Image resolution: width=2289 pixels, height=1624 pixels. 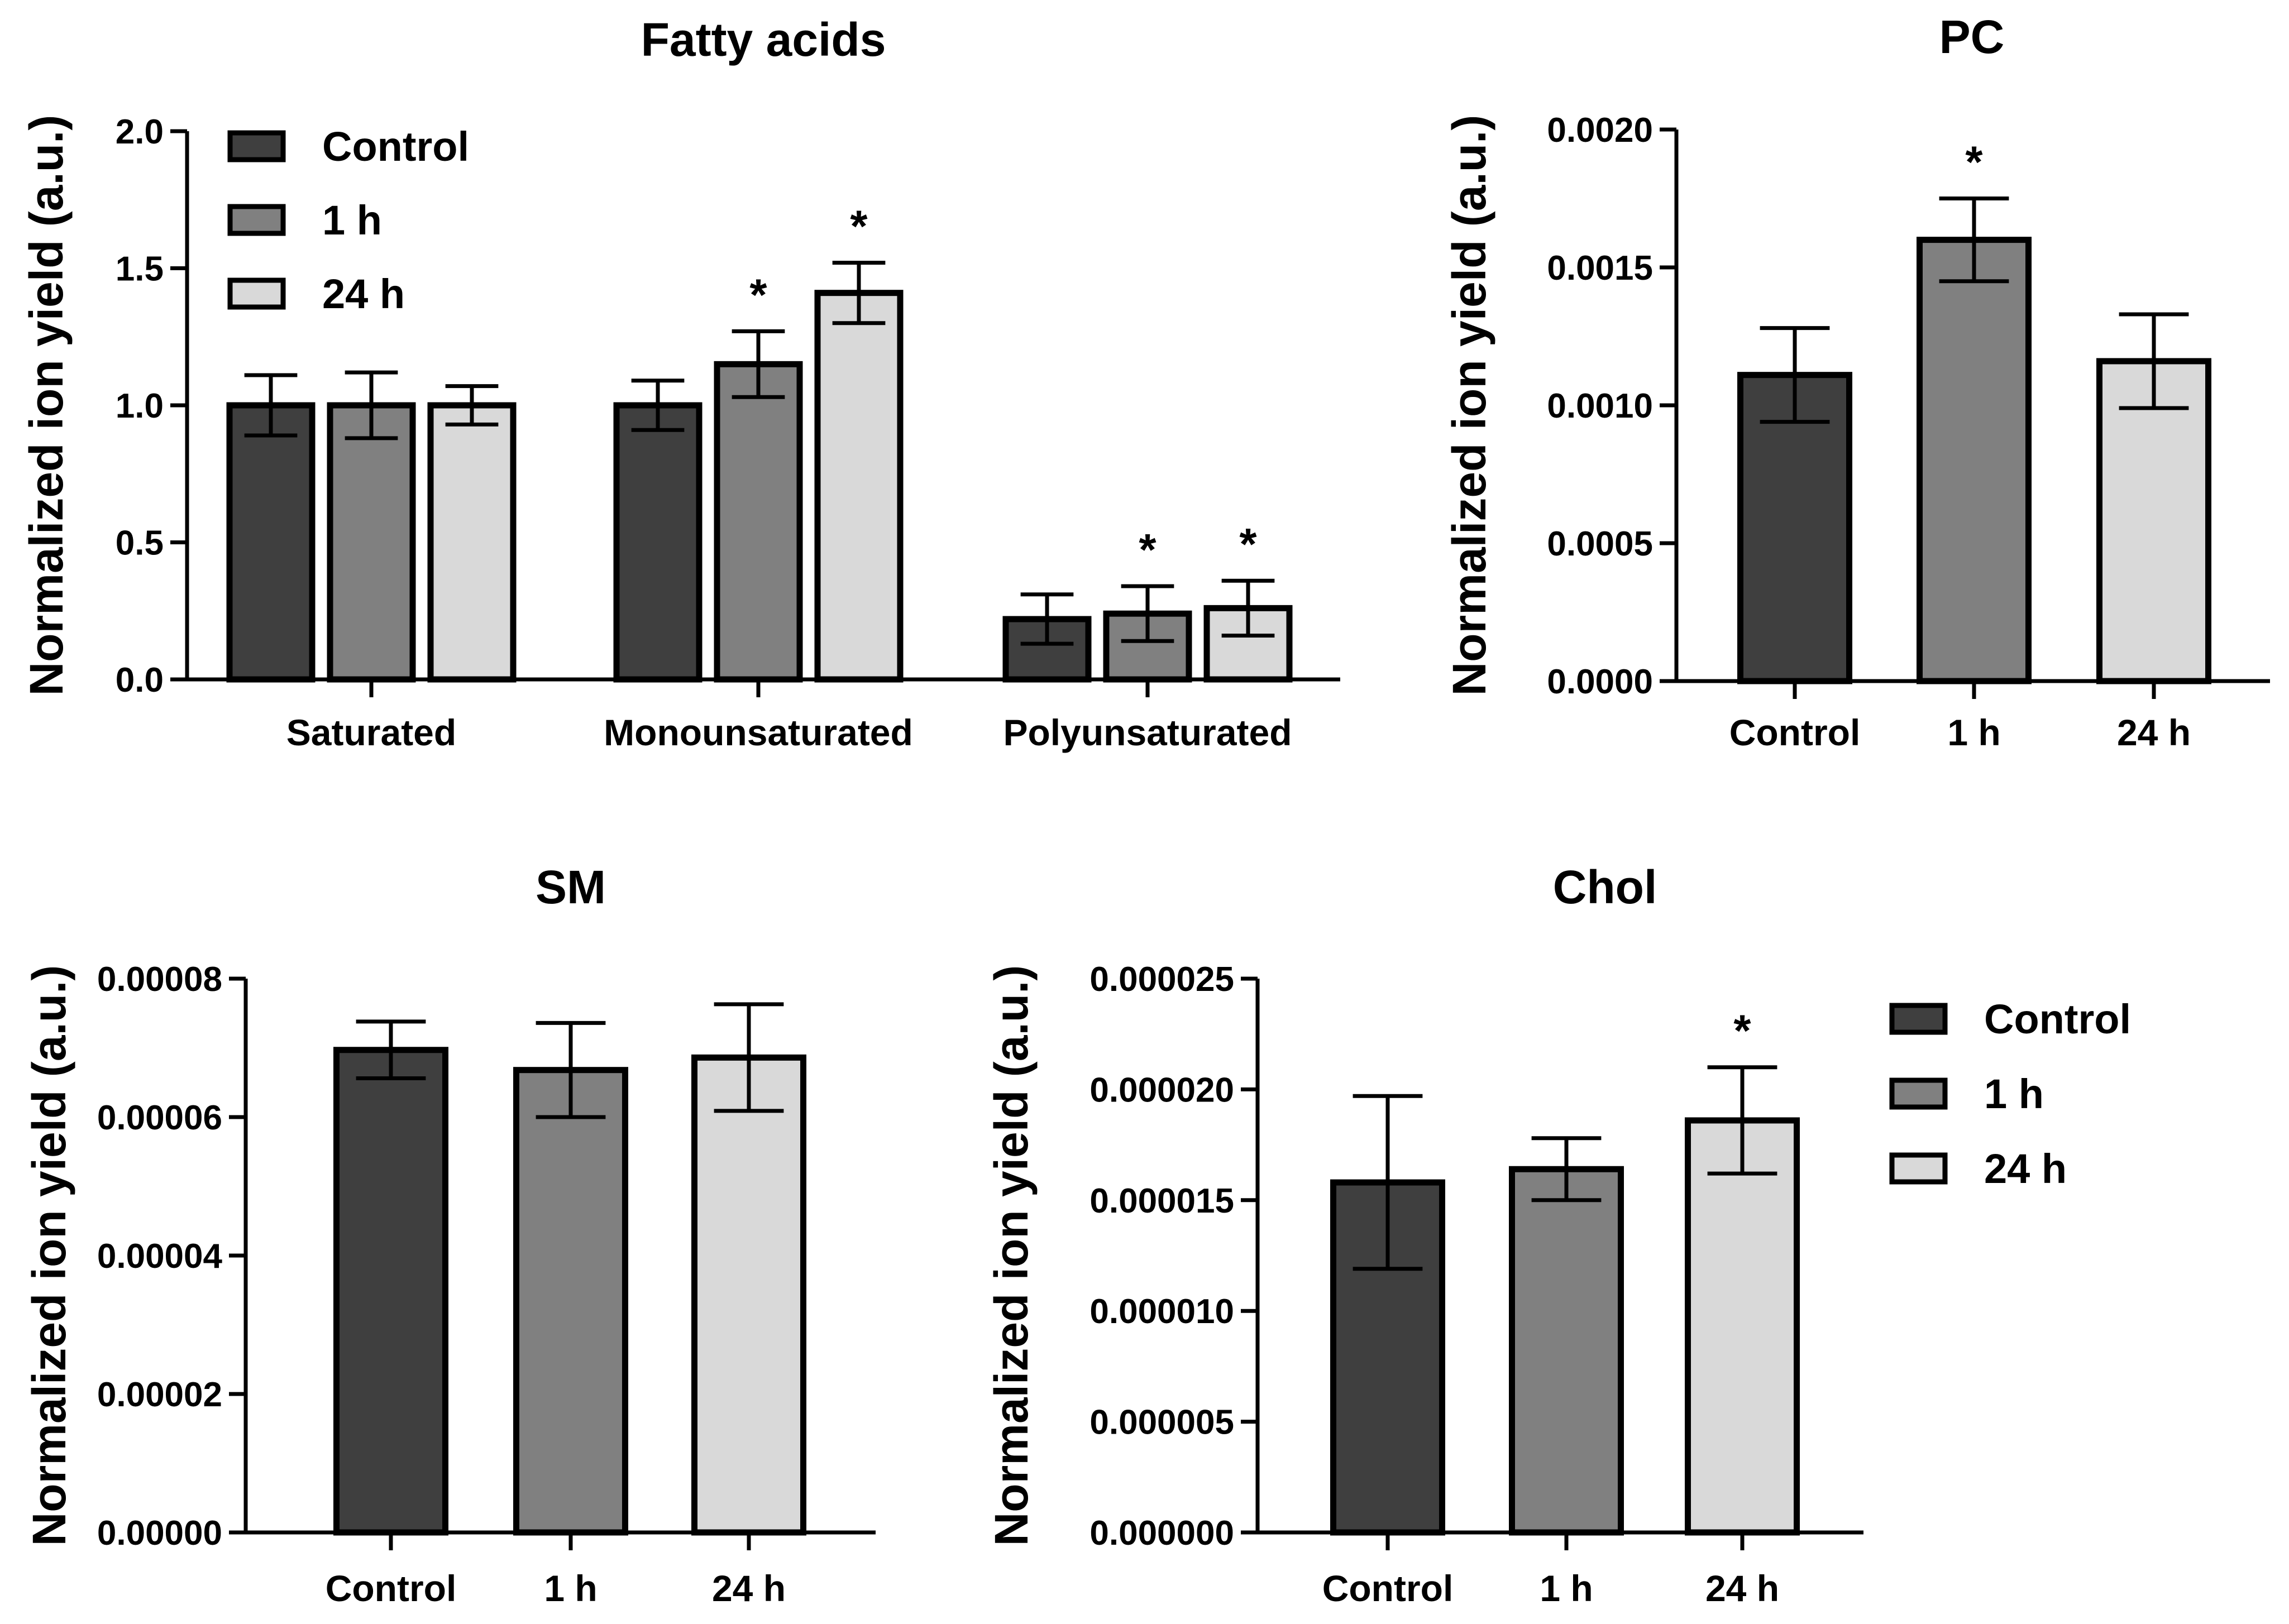 What do you see at coordinates (1248, 544) in the screenshot?
I see `polyunsaturated-24-h-significance-mark: *` at bounding box center [1248, 544].